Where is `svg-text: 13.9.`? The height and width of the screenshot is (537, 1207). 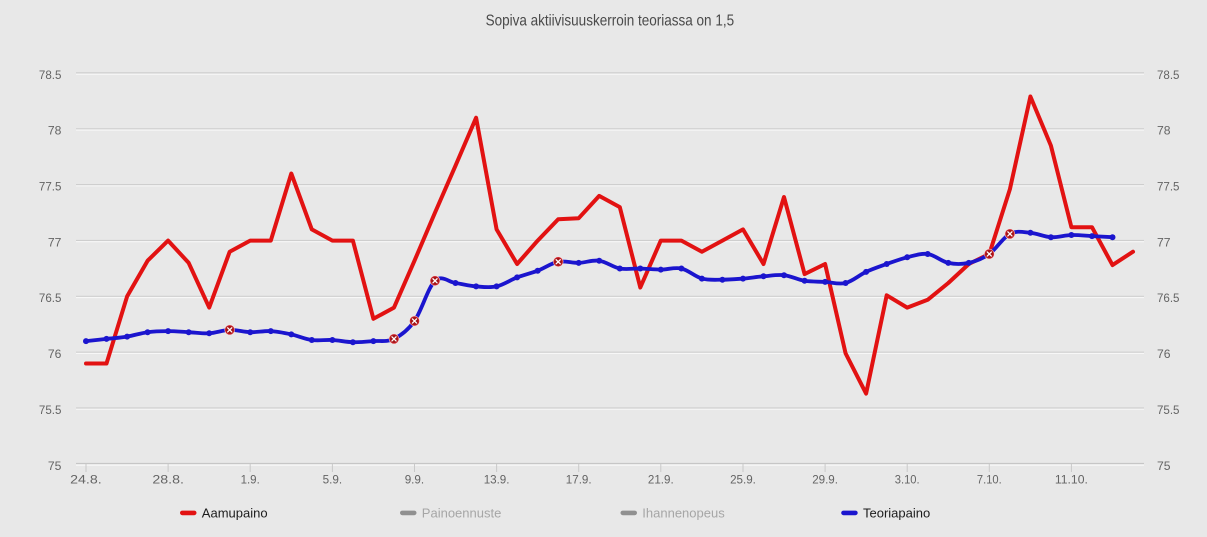 svg-text: 13.9. is located at coordinates (497, 480).